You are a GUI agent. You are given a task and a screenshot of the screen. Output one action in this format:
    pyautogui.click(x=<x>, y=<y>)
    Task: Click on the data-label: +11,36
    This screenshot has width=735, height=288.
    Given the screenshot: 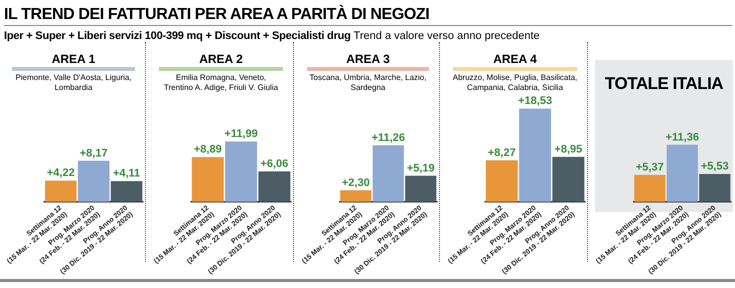 What is the action you would take?
    pyautogui.click(x=682, y=137)
    